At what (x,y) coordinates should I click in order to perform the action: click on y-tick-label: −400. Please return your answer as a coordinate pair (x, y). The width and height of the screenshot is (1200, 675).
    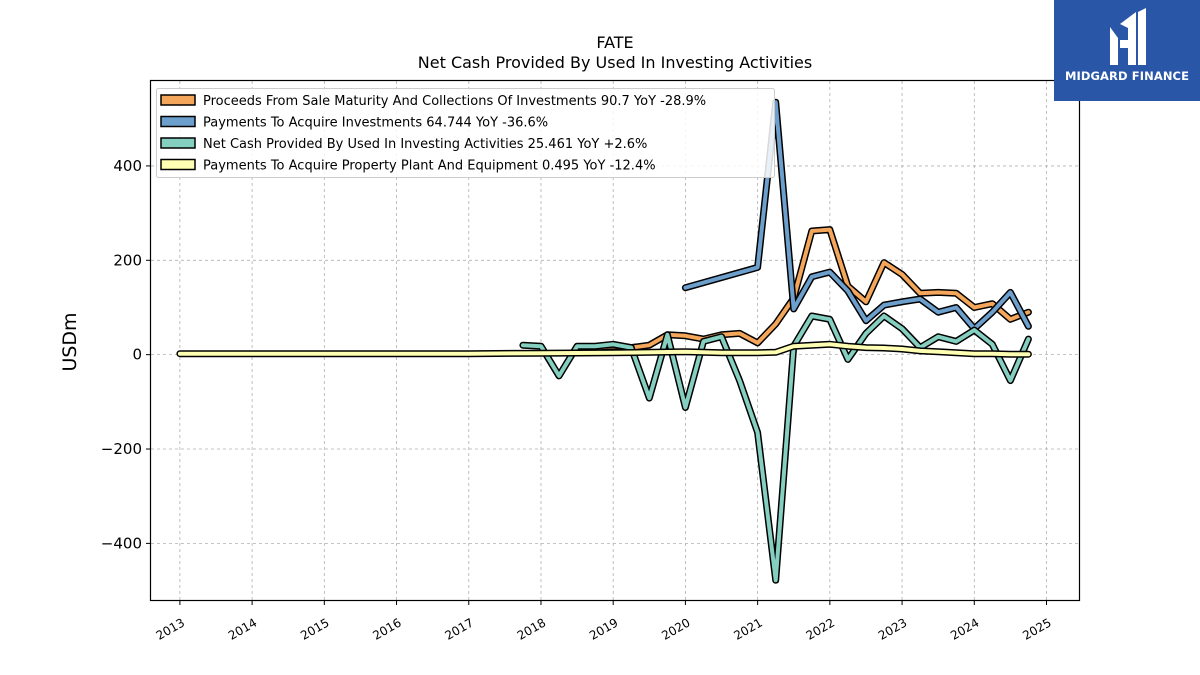
    Looking at the image, I should click on (121, 543).